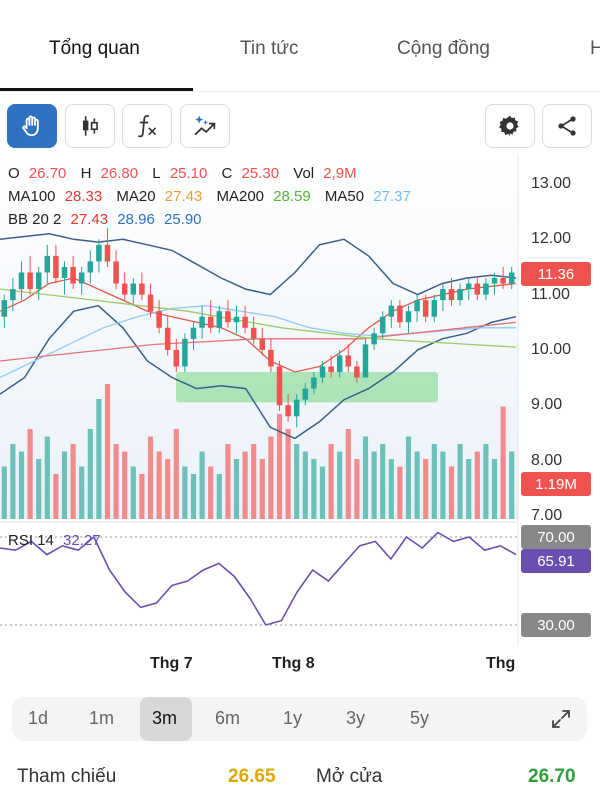 This screenshot has width=600, height=800. Describe the element at coordinates (561, 721) in the screenshot. I see `expand-button` at that location.